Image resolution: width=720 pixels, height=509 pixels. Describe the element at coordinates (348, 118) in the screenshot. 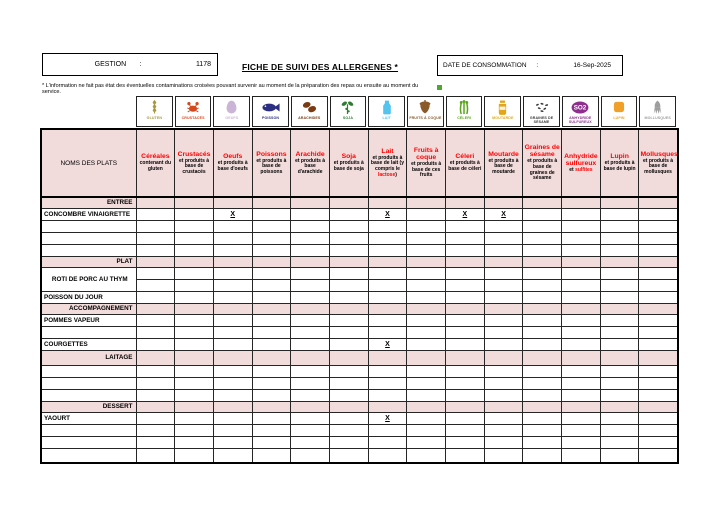

I see `allergen-icon-label: SOJA` at that location.